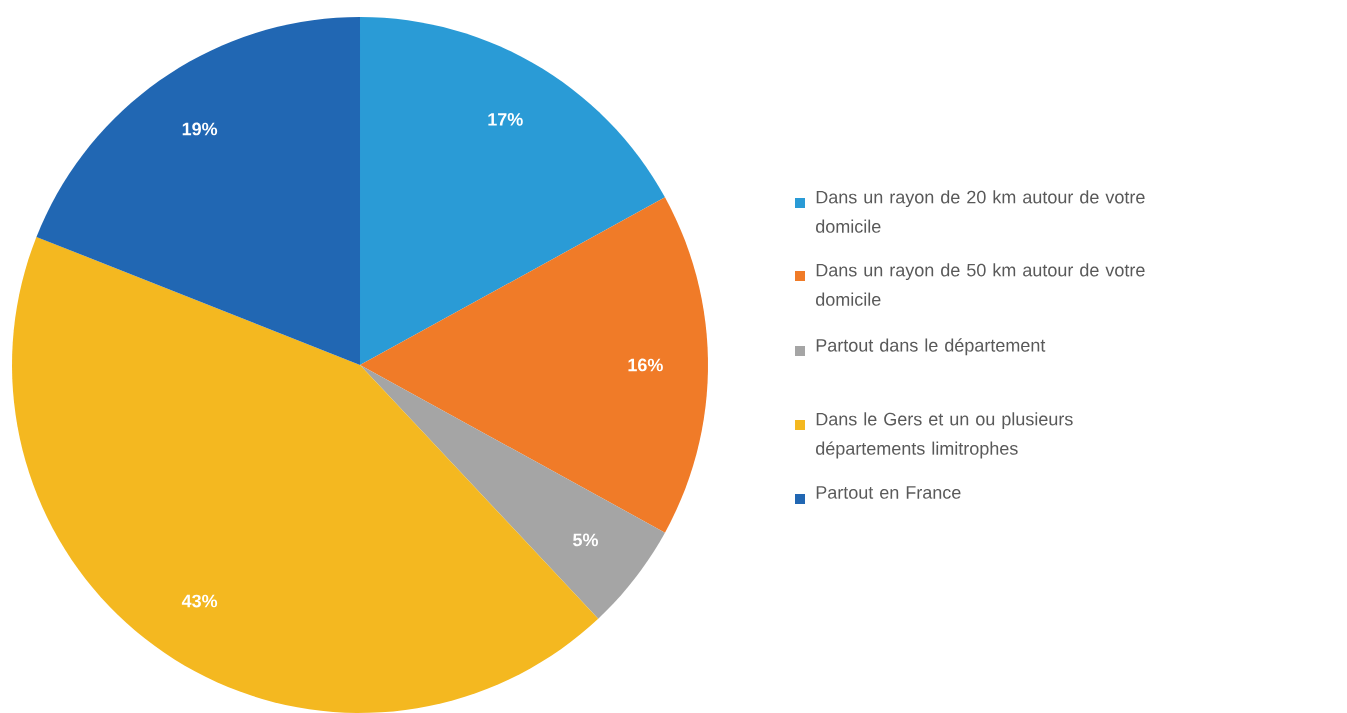  What do you see at coordinates (980, 284) in the screenshot?
I see `legend-label: Dans un rayon de 50 km autour de votre domicile` at bounding box center [980, 284].